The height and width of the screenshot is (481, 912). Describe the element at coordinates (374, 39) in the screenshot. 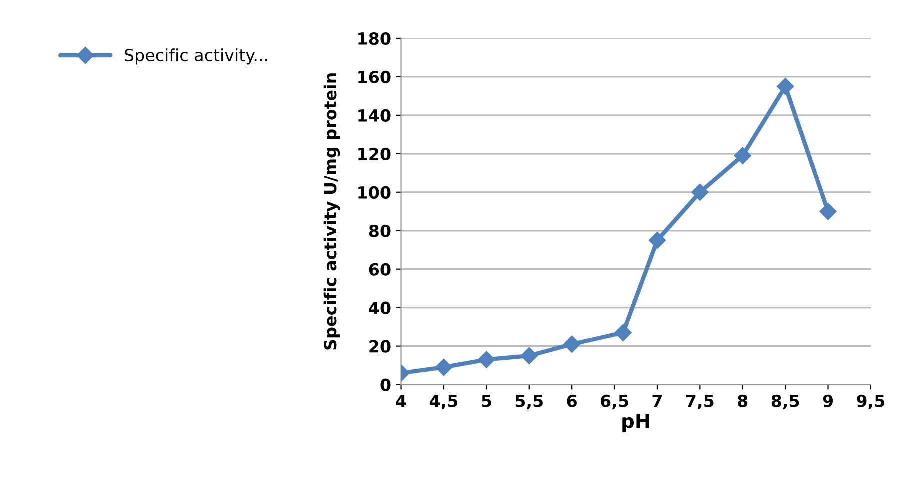

I see `y-tick-label: 180` at that location.